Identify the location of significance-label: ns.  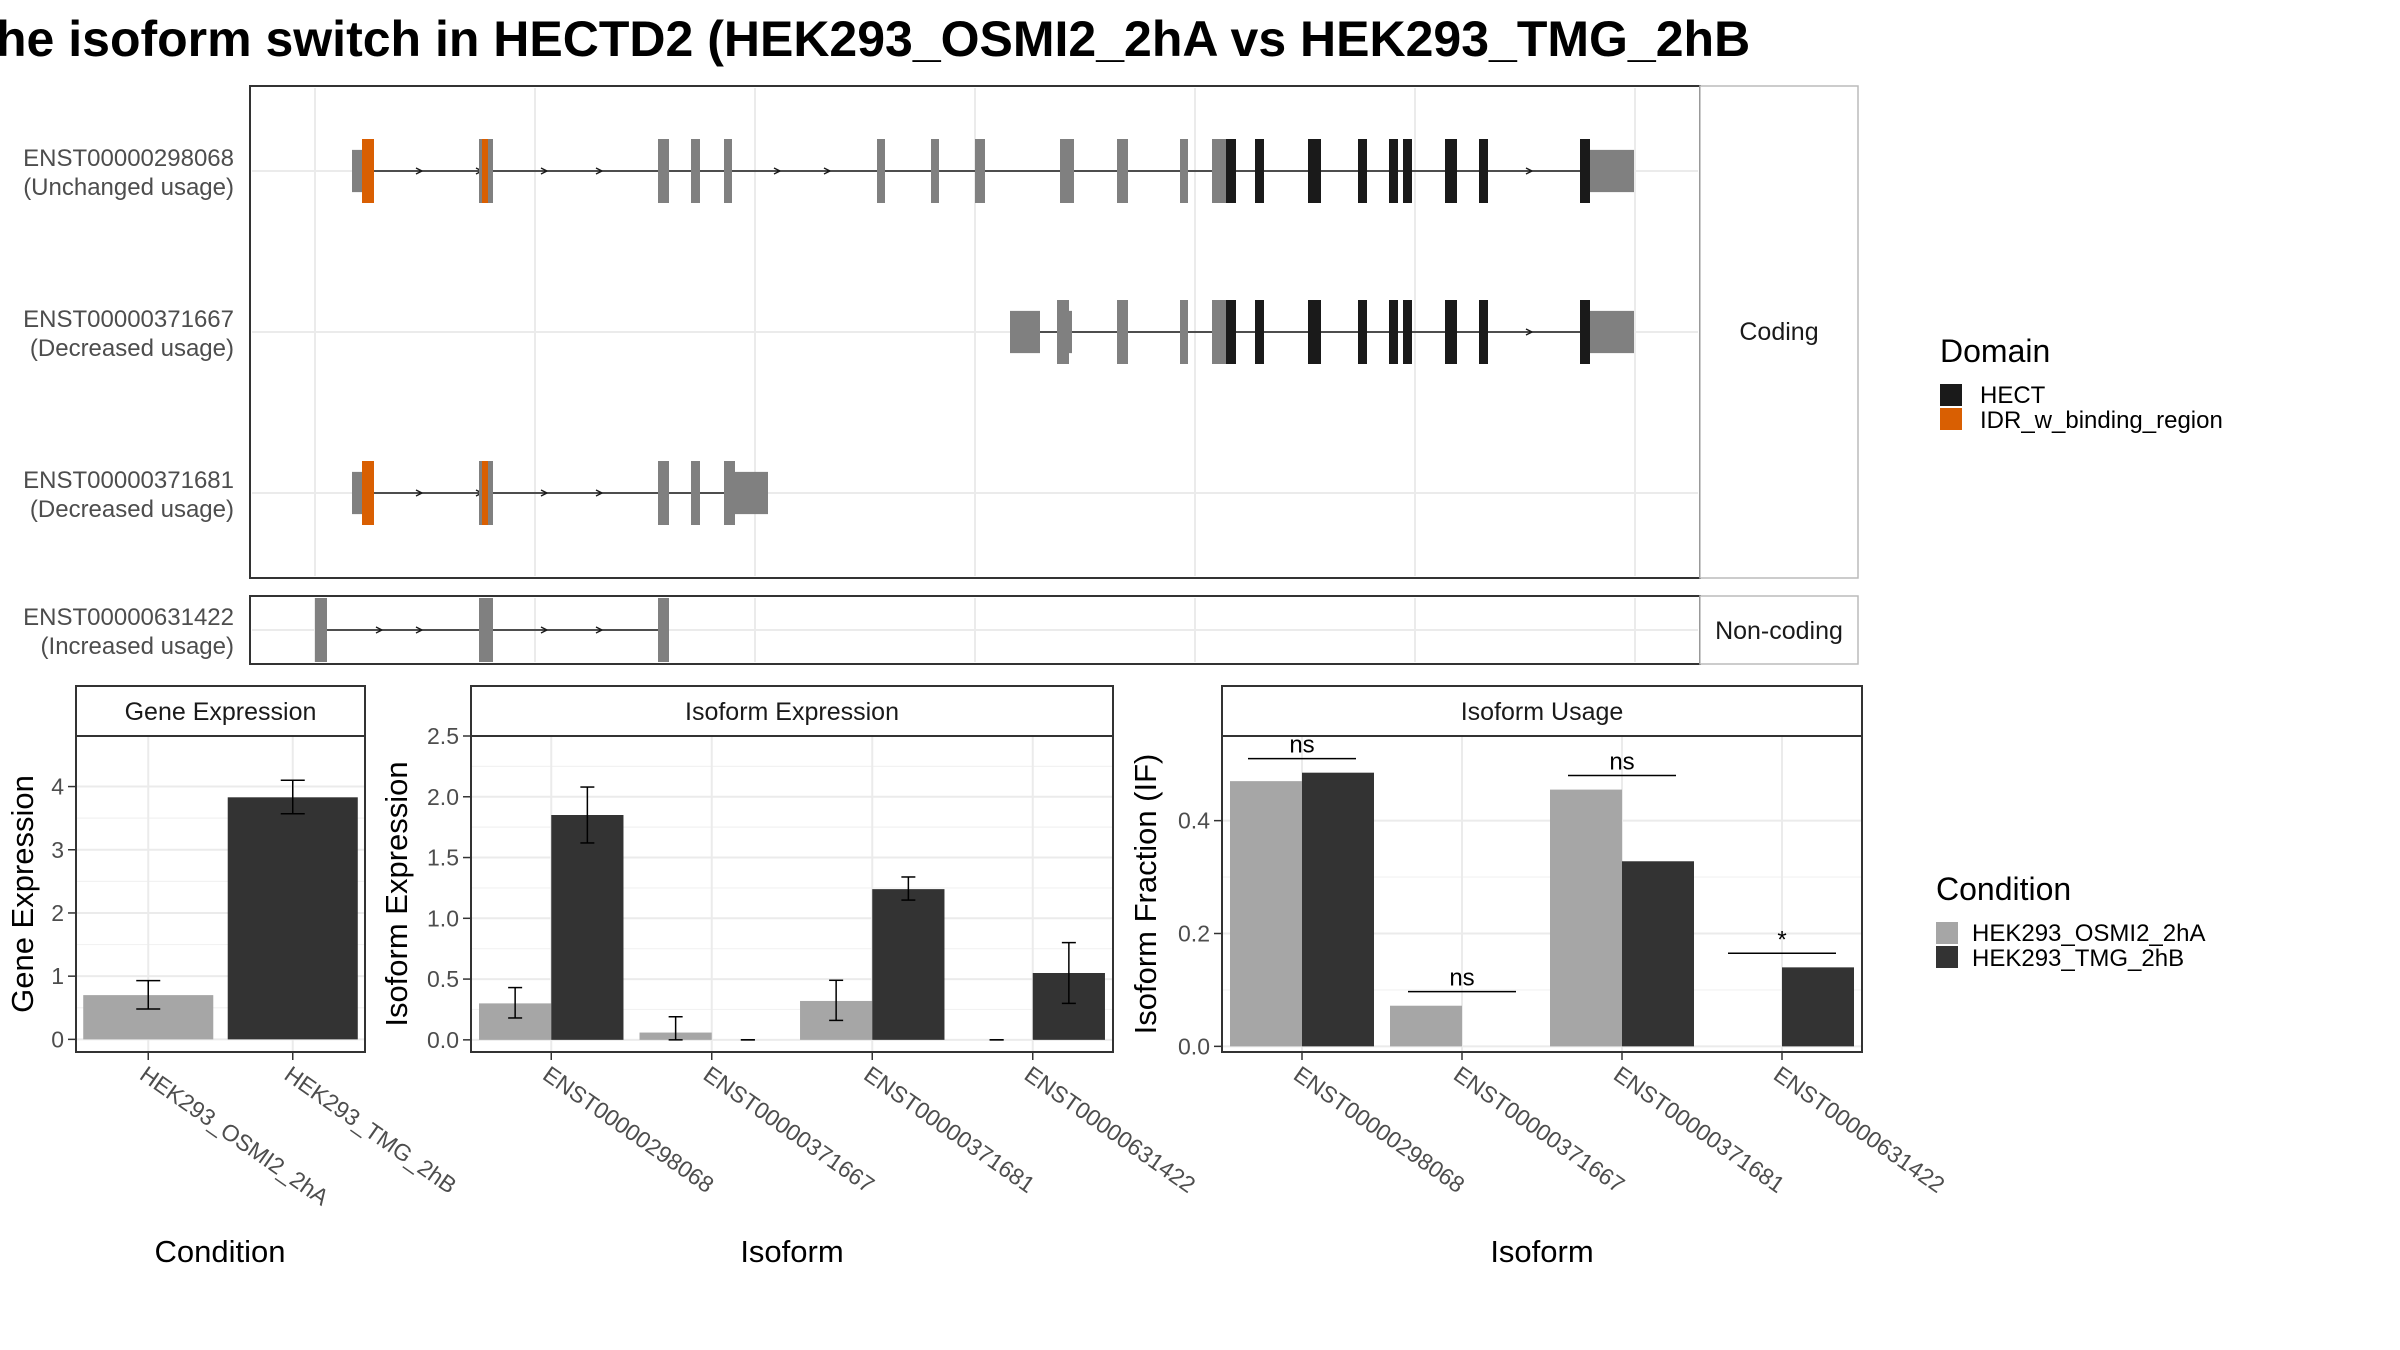
(1461, 978).